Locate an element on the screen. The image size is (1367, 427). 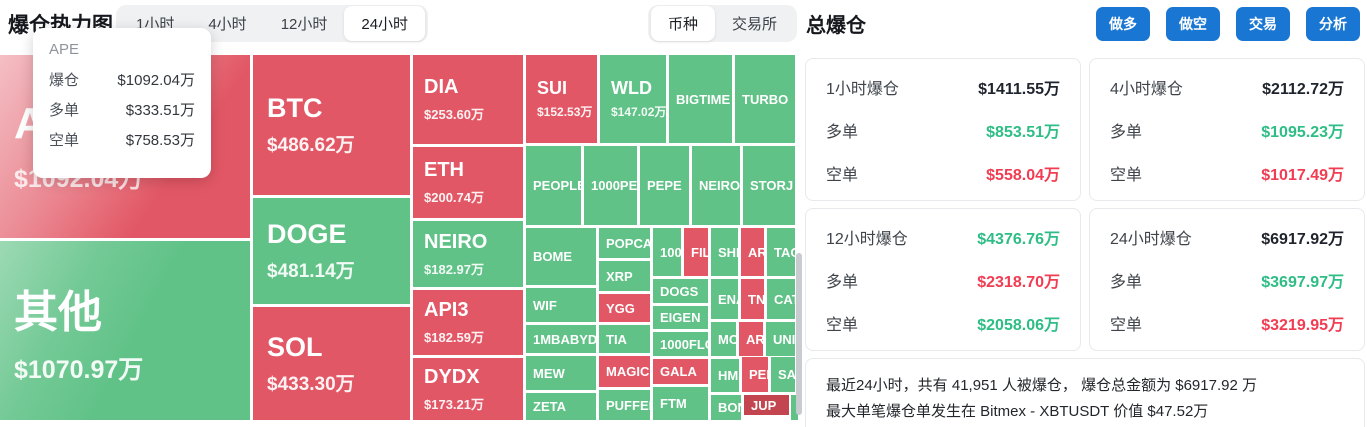
tile-symbol: PENDLE is located at coordinates (758, 374).